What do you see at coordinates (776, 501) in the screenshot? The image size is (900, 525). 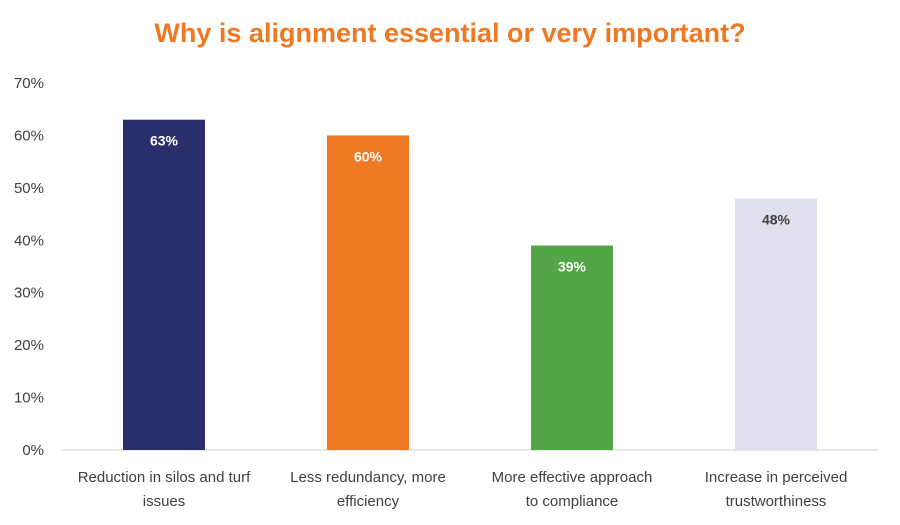 I see `category-label: trustworthiness` at bounding box center [776, 501].